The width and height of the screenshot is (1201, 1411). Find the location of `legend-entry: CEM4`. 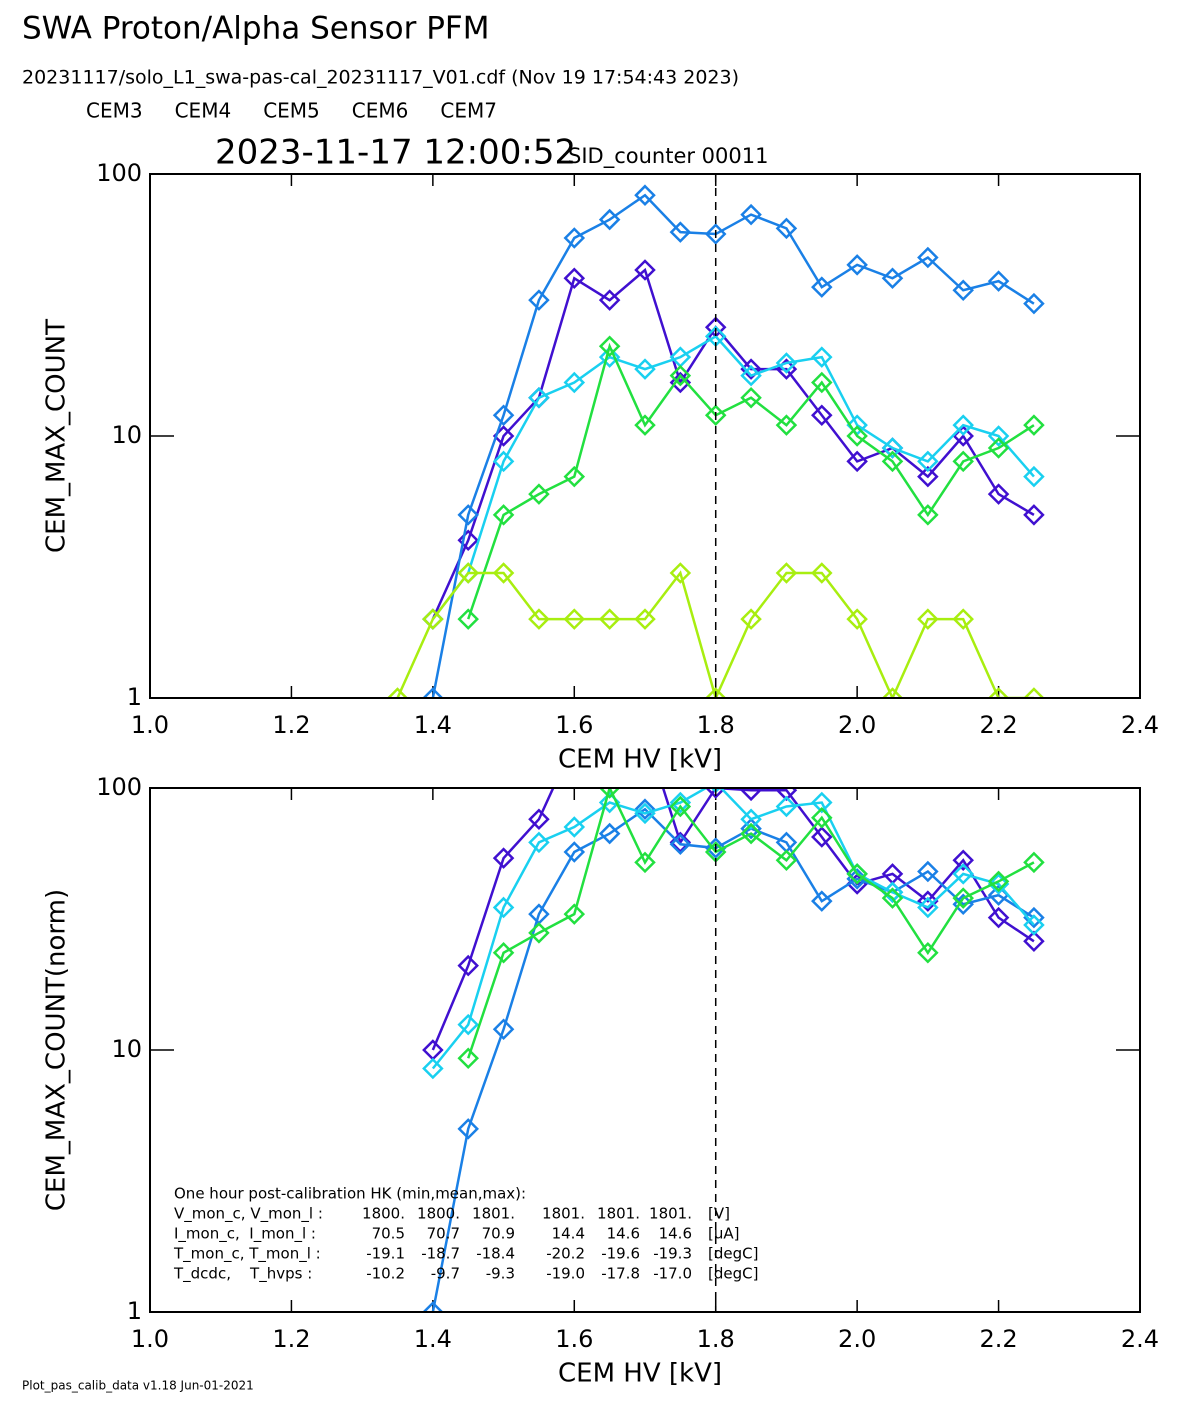

legend-entry: CEM4 is located at coordinates (203, 111).